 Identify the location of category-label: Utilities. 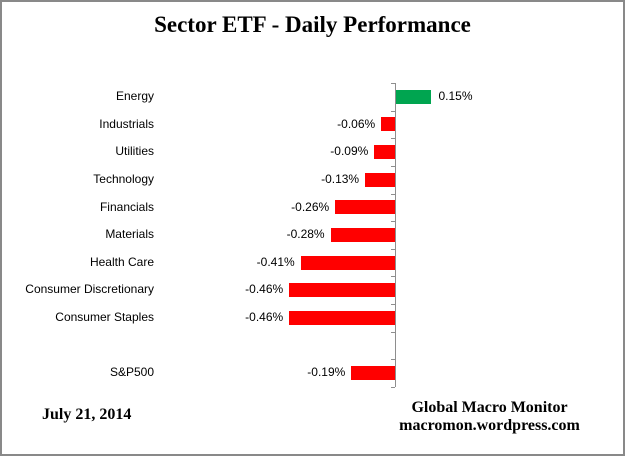
(134, 151).